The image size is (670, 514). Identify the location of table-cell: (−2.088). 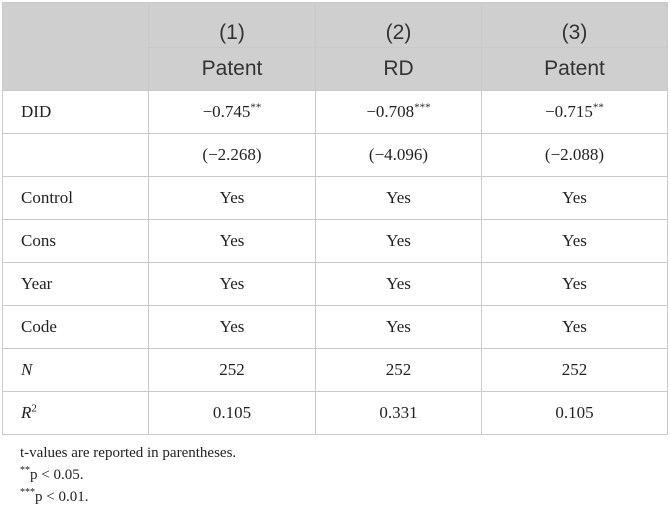
(574, 155).